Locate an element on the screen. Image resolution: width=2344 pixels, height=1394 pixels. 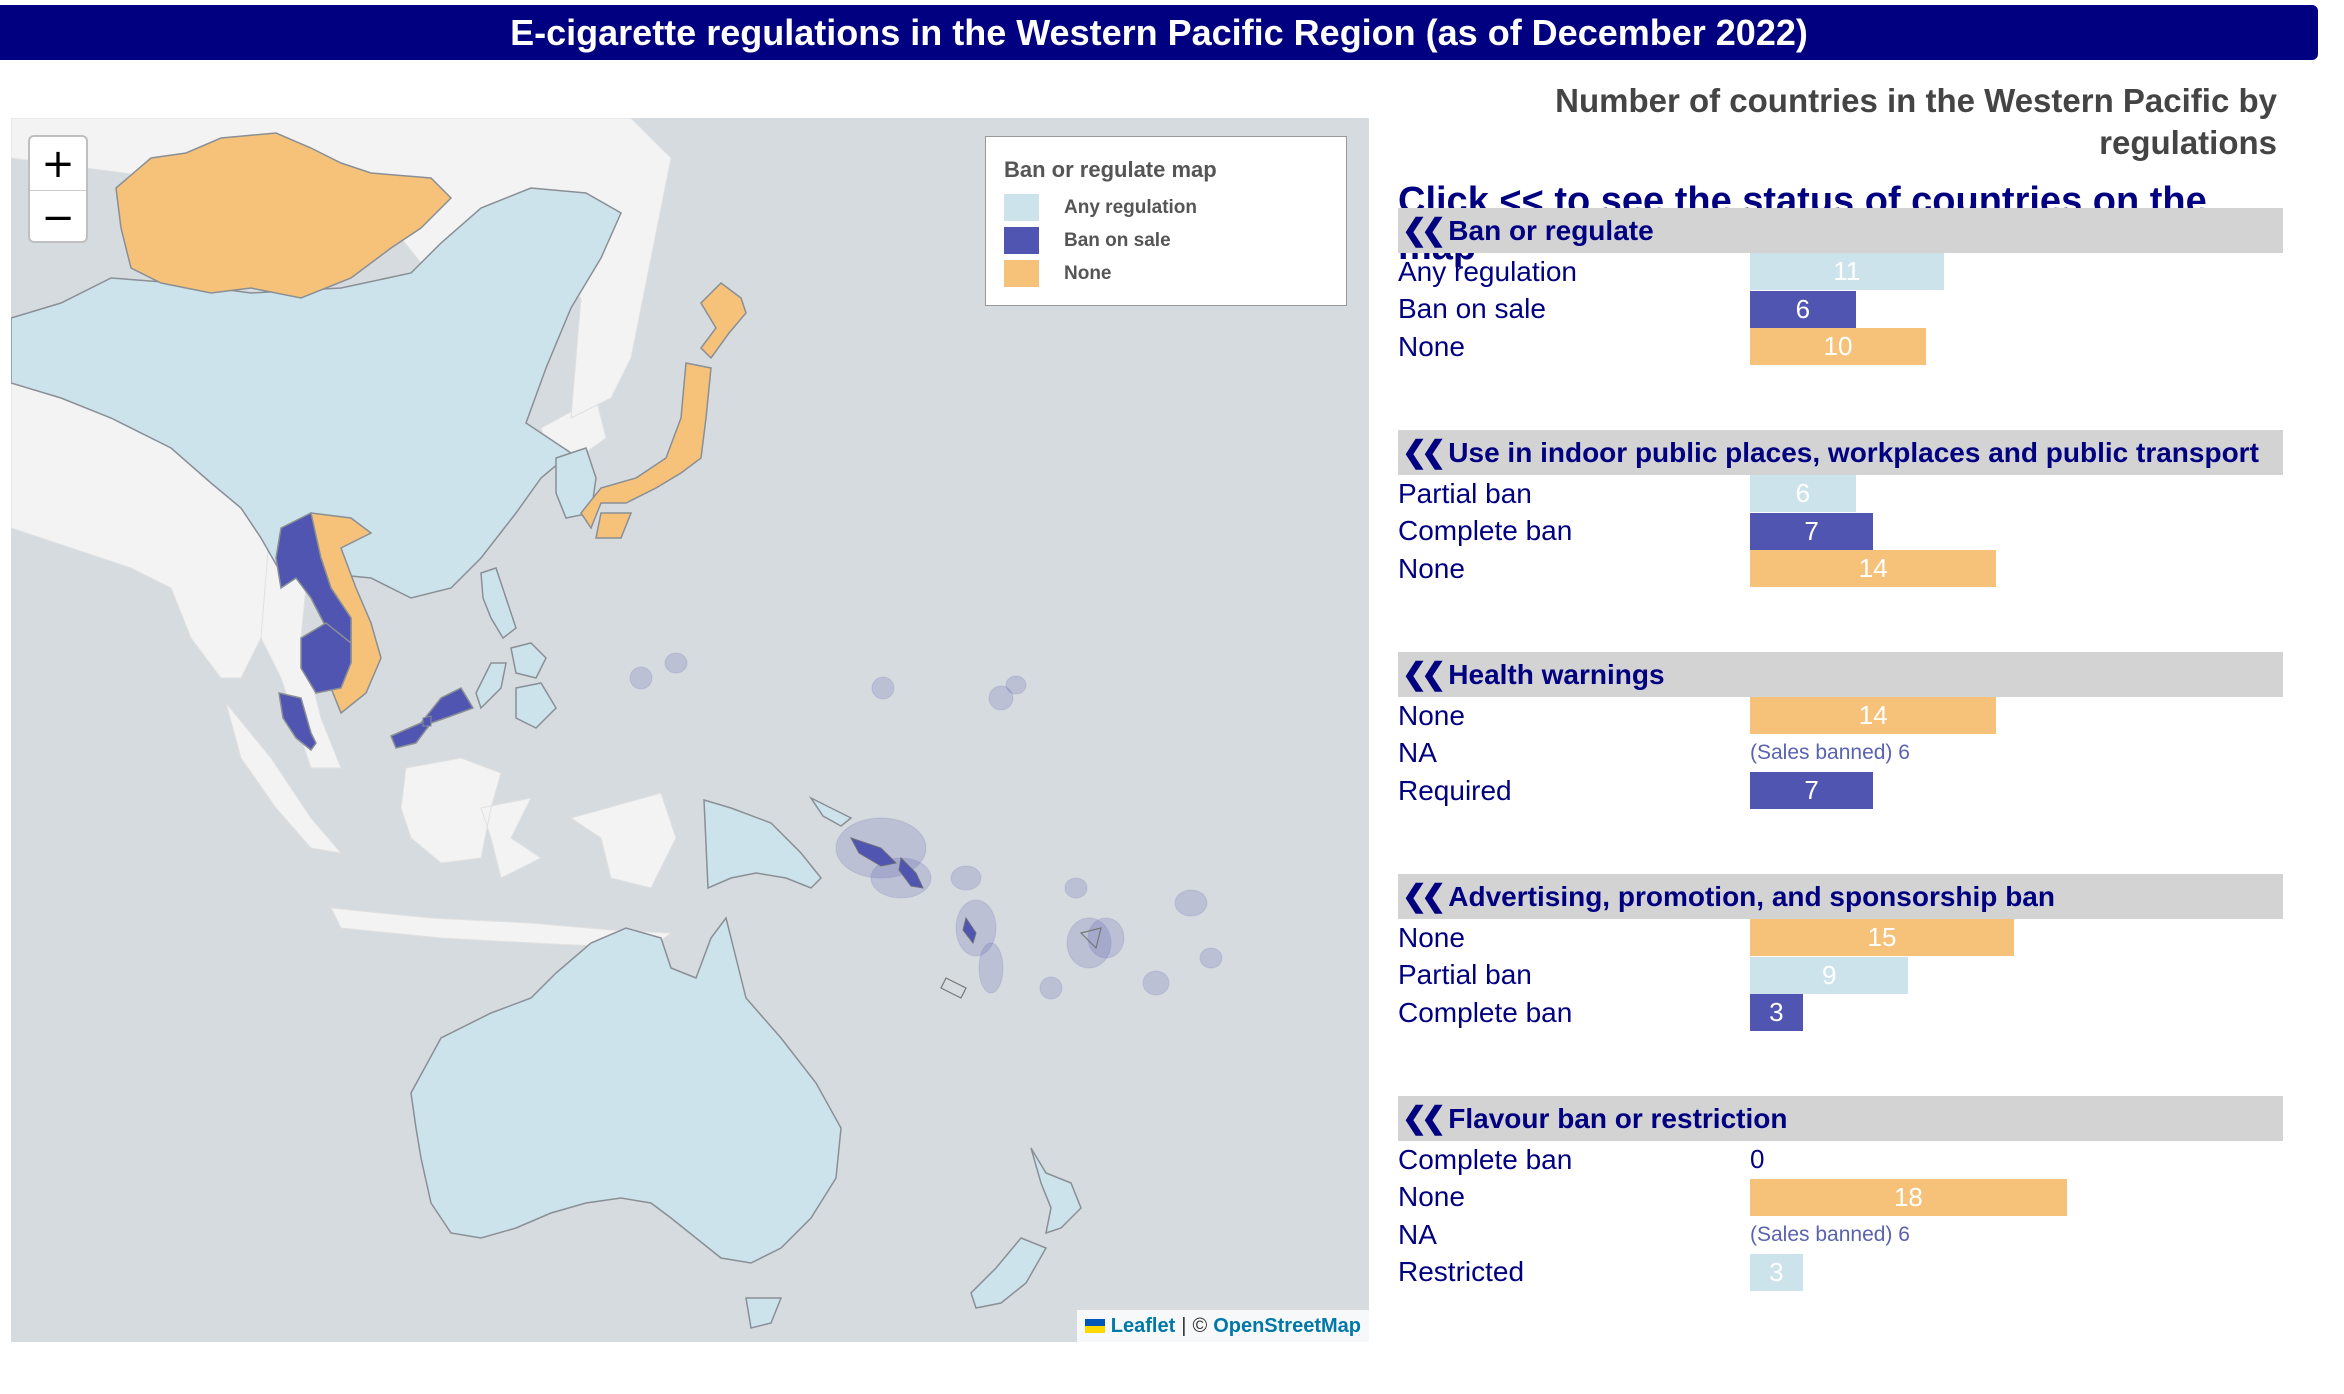
country-australia is located at coordinates (626, 1122).